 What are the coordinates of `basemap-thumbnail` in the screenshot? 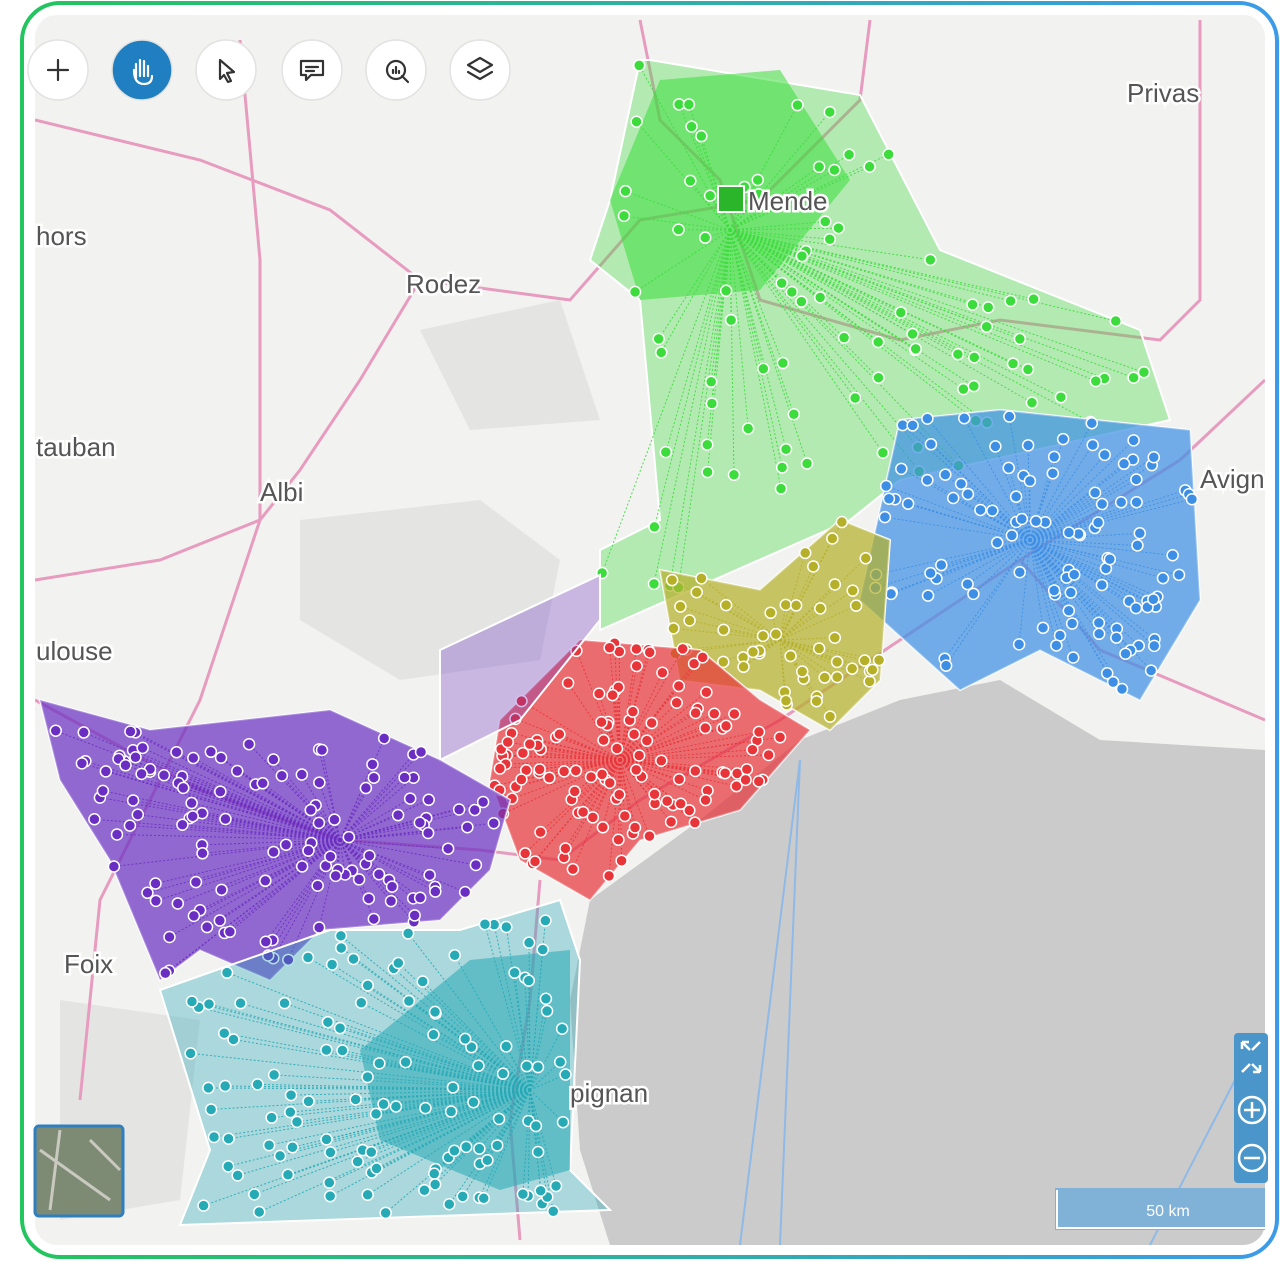 It's located at (79, 1171).